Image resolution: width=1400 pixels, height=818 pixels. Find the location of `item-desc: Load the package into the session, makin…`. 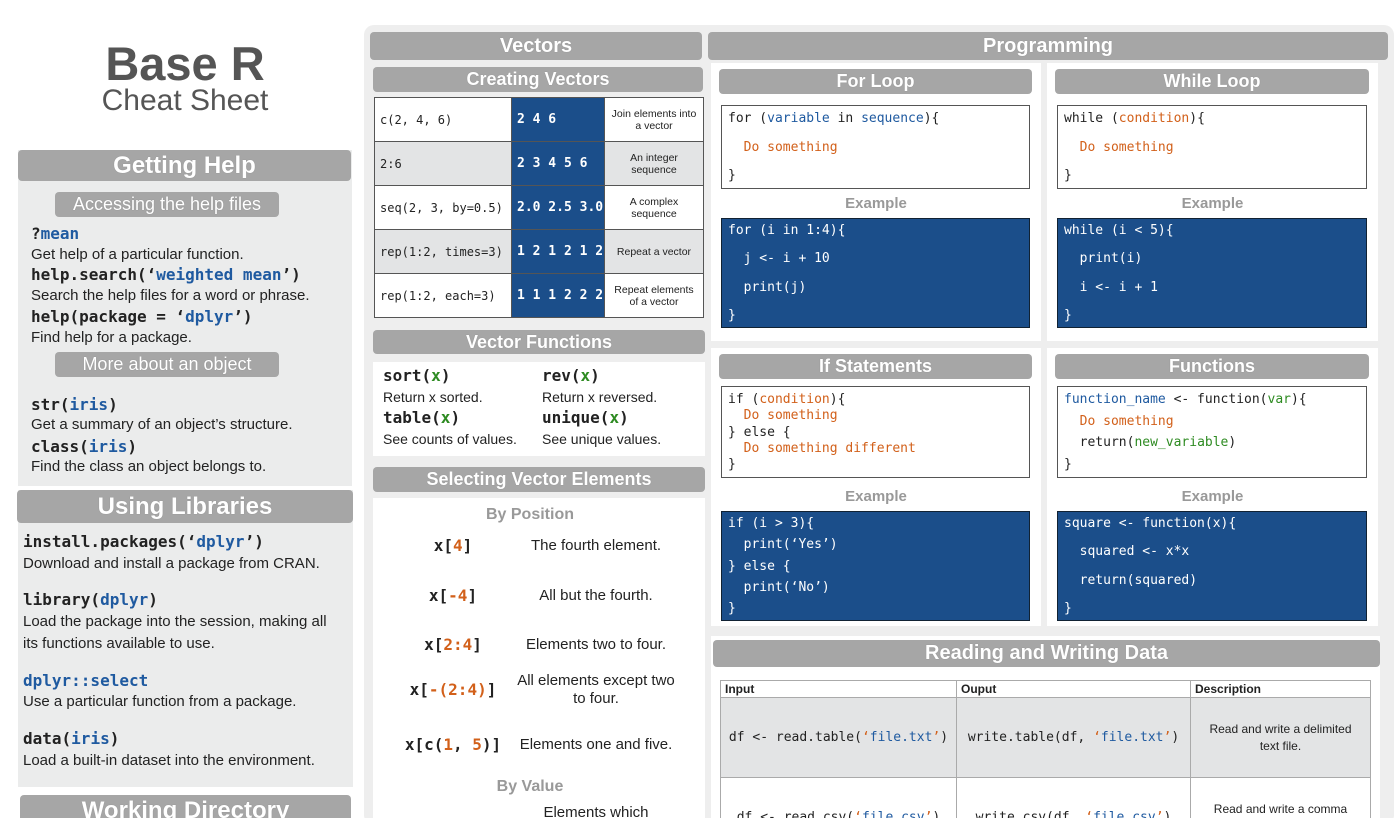

item-desc: Load the package into the session, makin… is located at coordinates (175, 632).